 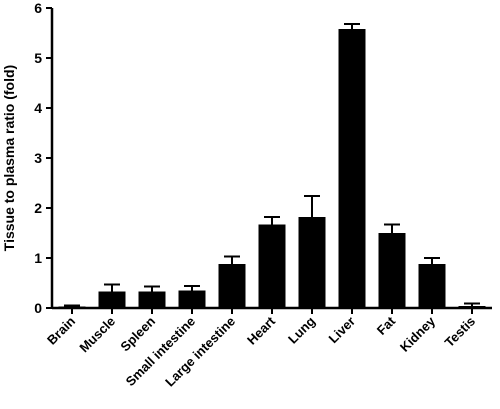 I want to click on y-axis-ticks: 0 1 2 3 4 5 6, so click(x=43, y=158).